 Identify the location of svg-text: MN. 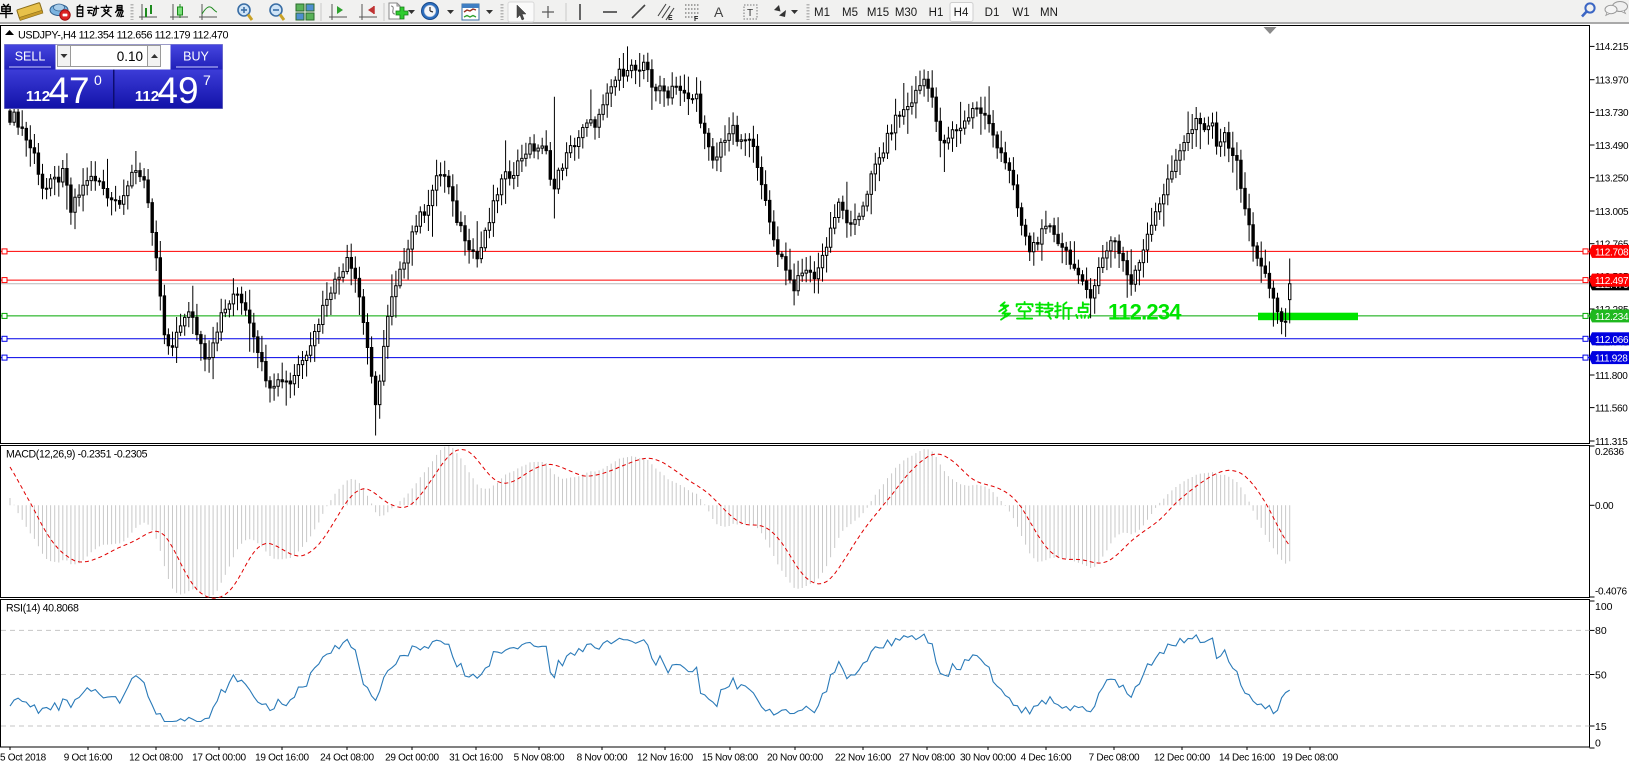
(1049, 13).